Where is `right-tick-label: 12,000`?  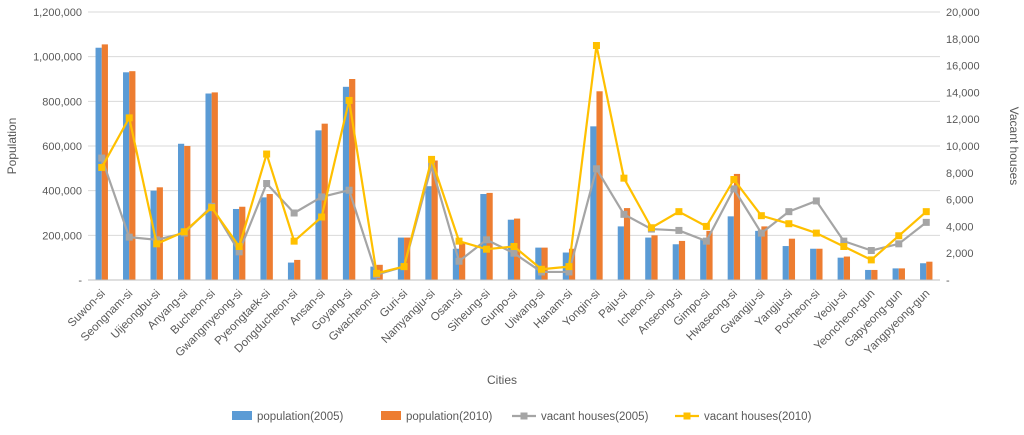
right-tick-label: 12,000 is located at coordinates (963, 120).